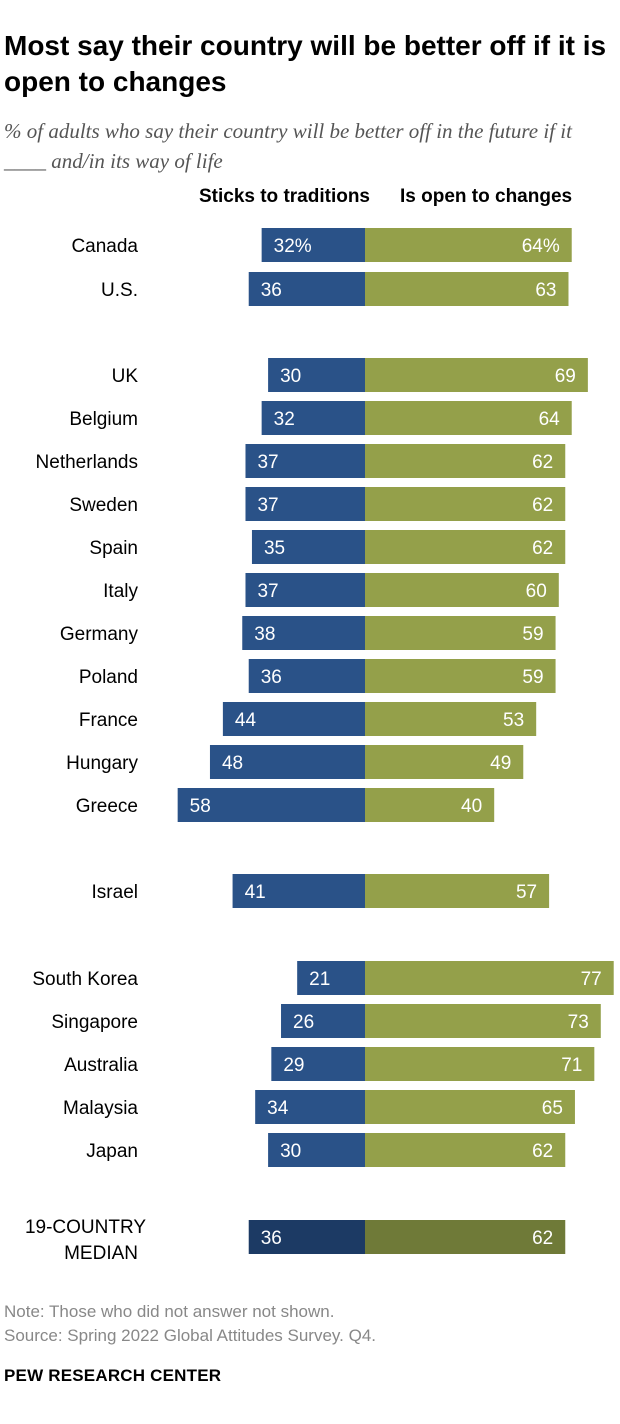  Describe the element at coordinates (536, 591) in the screenshot. I see `value-label-changes-italy: 60` at that location.